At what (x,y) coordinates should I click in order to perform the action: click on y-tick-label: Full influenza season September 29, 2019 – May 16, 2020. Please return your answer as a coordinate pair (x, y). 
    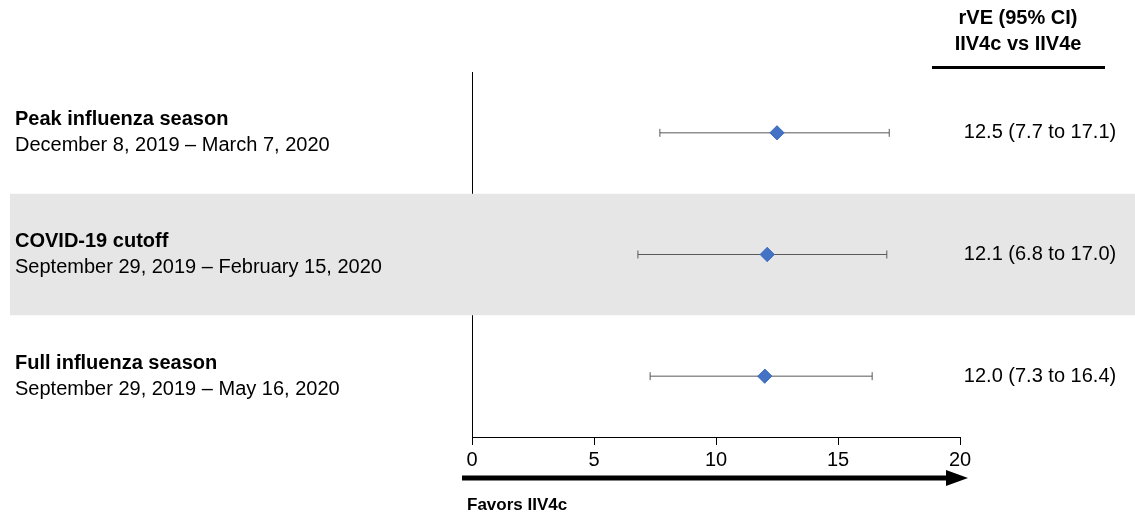
    Looking at the image, I should click on (177, 374).